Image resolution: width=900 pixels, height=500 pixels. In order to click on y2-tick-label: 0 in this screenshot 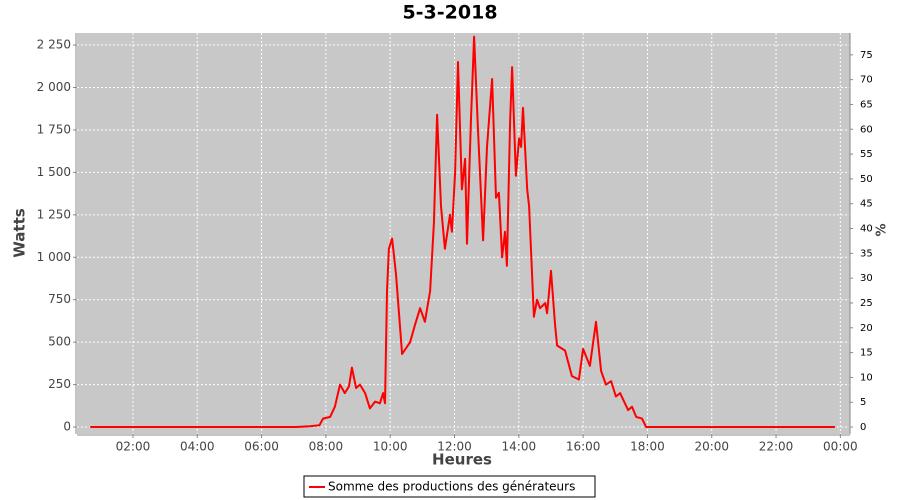, I will do `click(863, 427)`.